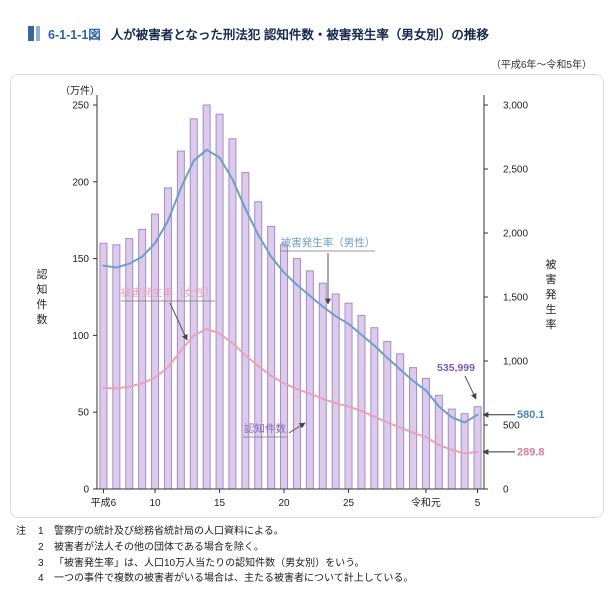  Describe the element at coordinates (41, 579) in the screenshot. I see `note-number: 4` at that location.